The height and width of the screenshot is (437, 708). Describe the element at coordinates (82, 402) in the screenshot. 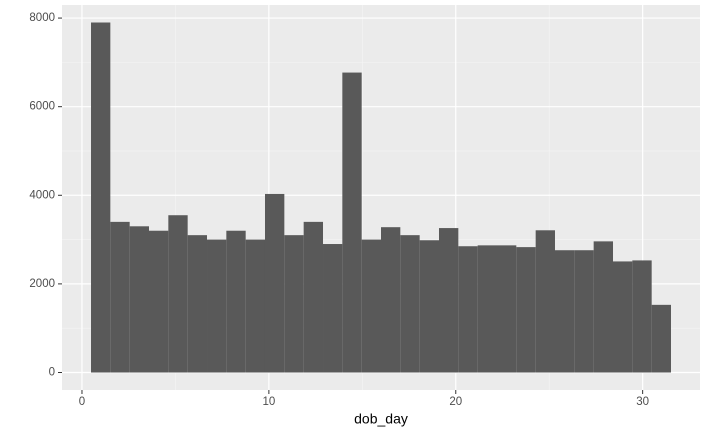

I see `x-tick-label: 0` at that location.